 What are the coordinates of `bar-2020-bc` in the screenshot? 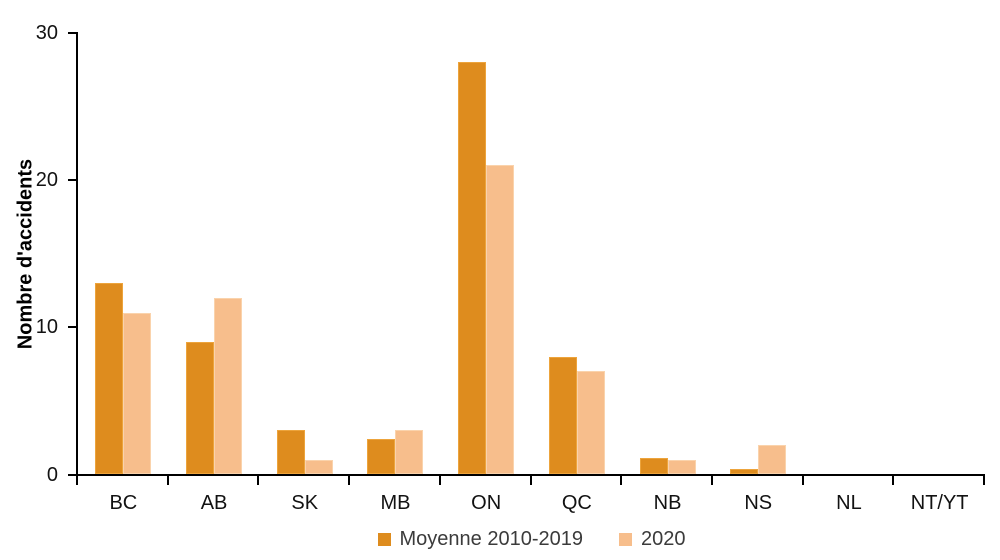 It's located at (137, 393).